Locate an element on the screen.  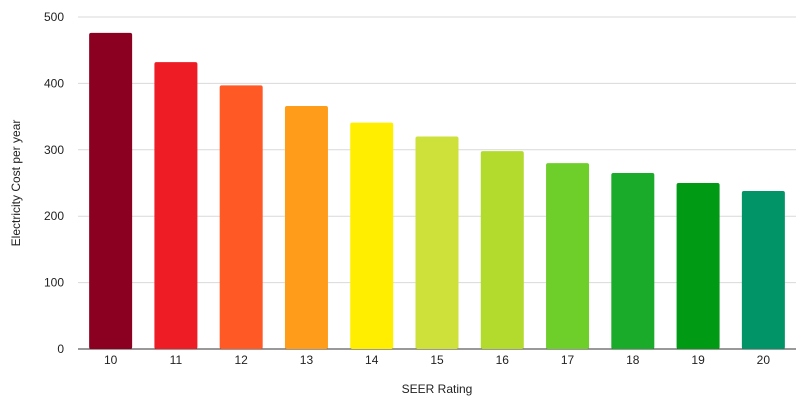
x-tick-label: 16 is located at coordinates (503, 360).